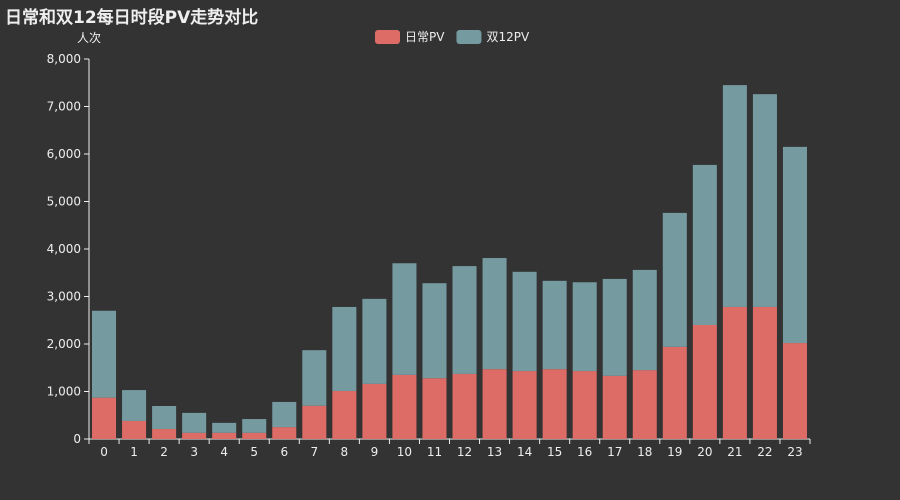 This screenshot has width=900, height=500. Describe the element at coordinates (64, 344) in the screenshot. I see `y-tick-label: 2,000` at that location.